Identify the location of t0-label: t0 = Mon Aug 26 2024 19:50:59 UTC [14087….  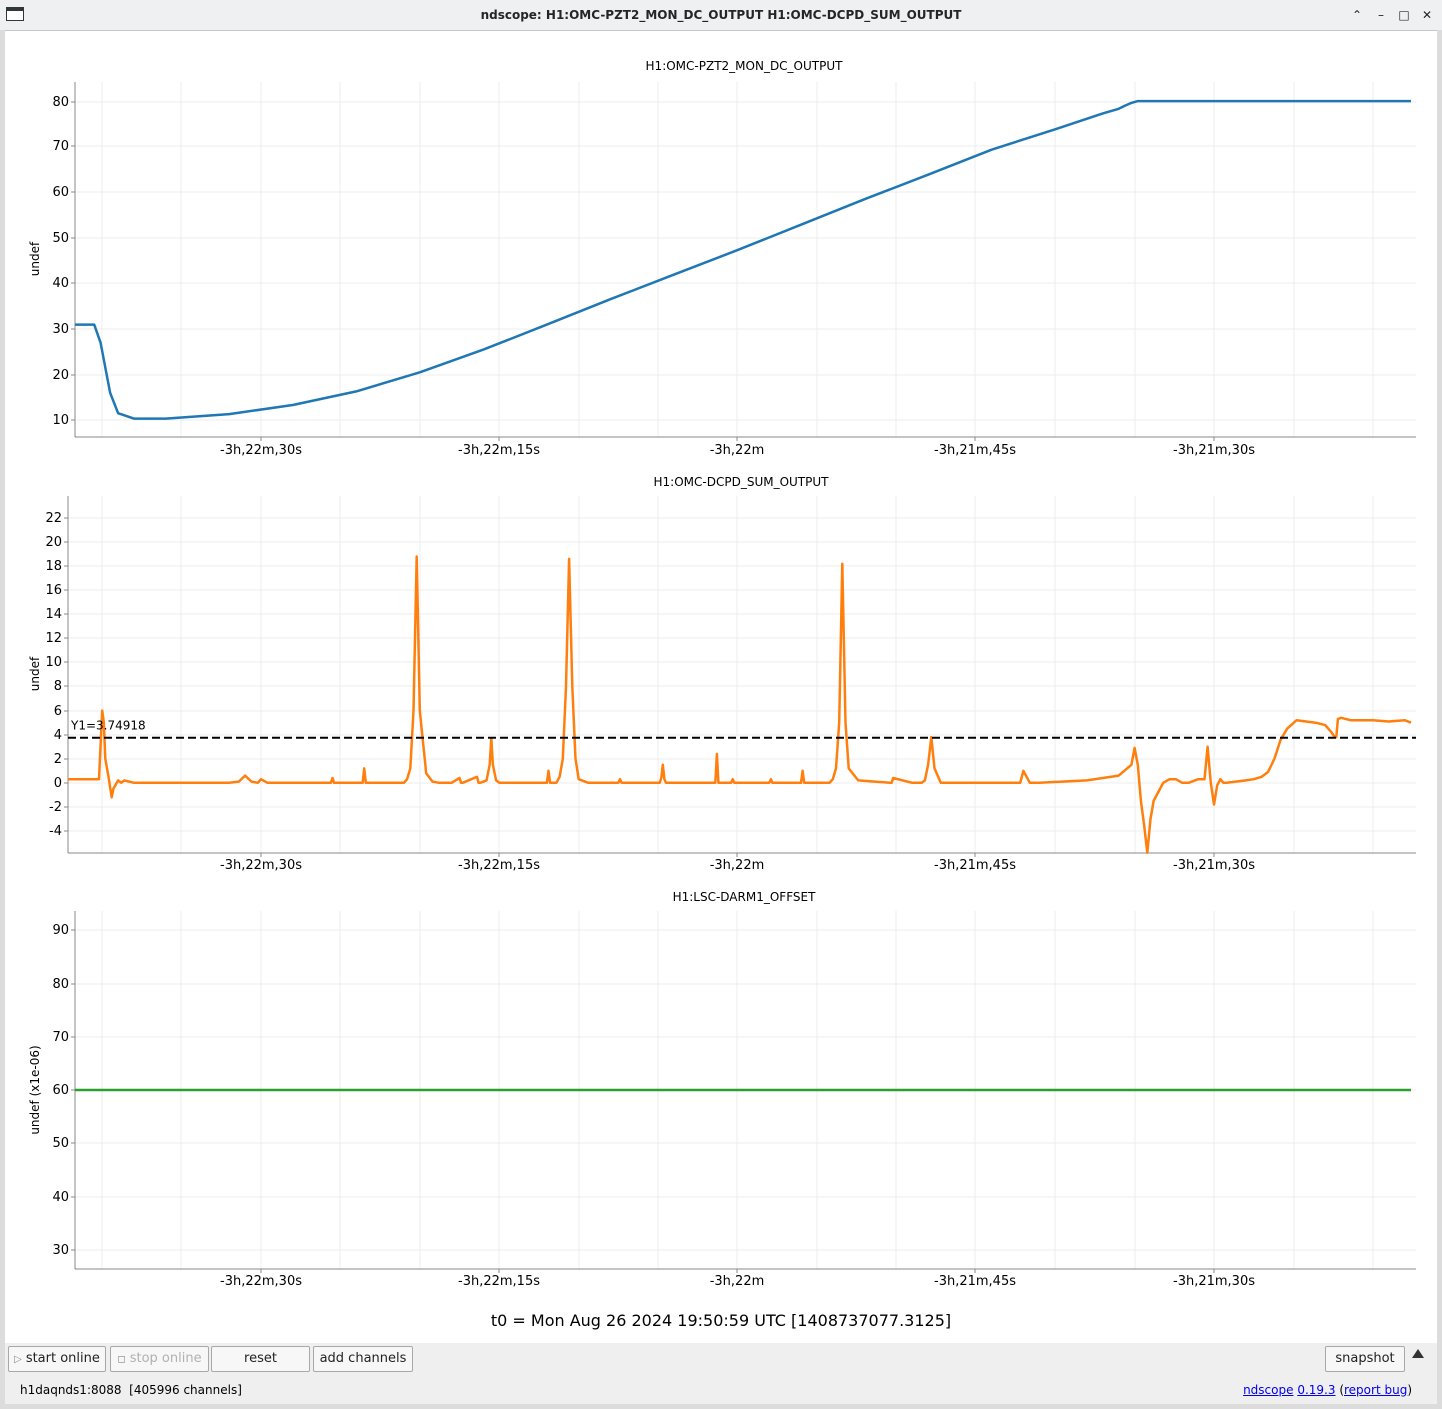
(721, 1320).